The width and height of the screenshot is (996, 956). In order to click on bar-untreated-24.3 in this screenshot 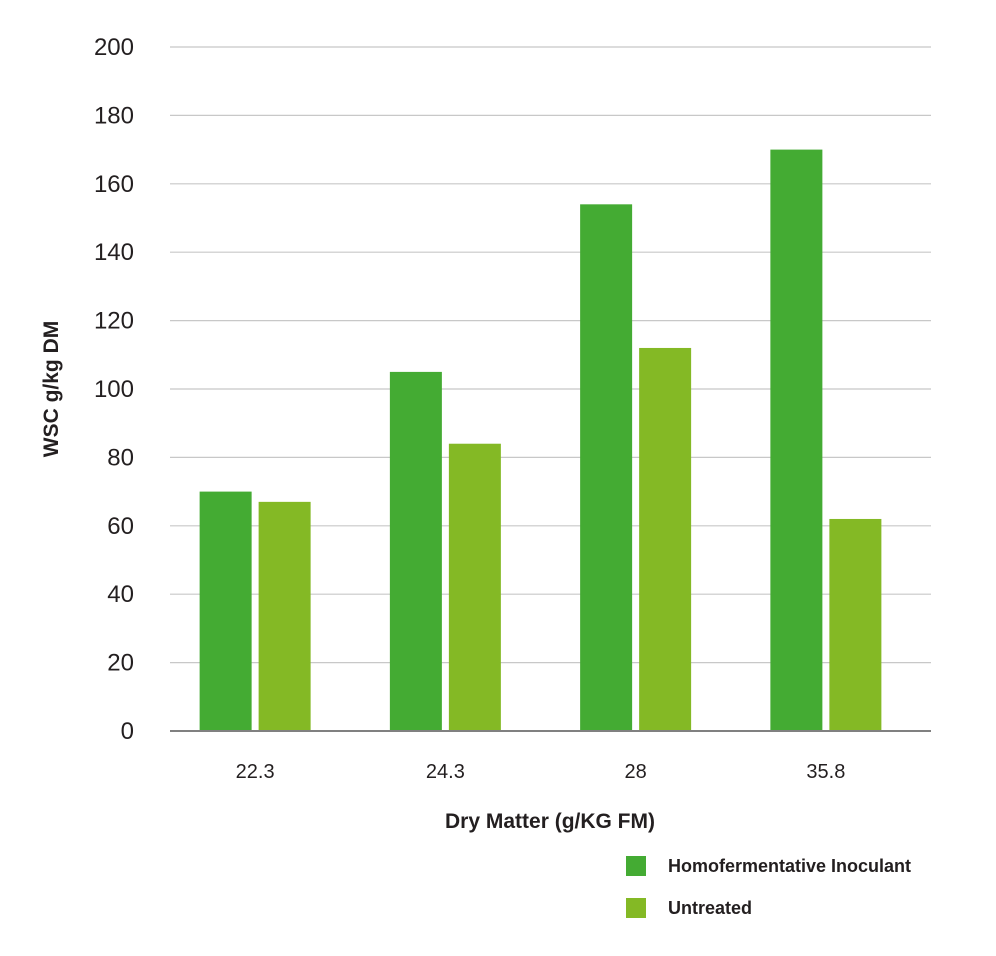, I will do `click(474, 587)`.